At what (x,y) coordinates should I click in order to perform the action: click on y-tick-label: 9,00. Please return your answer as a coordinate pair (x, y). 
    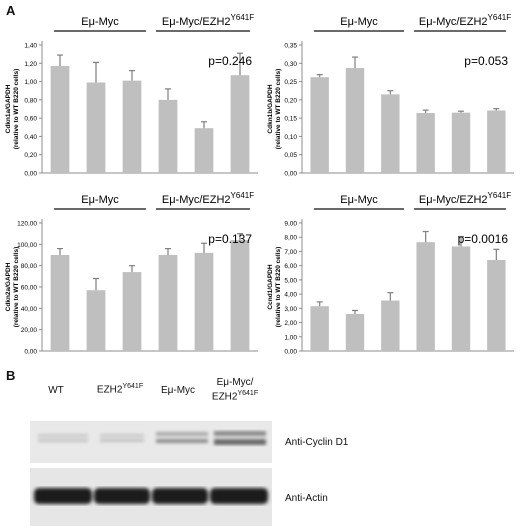
    Looking at the image, I should click on (290, 224).